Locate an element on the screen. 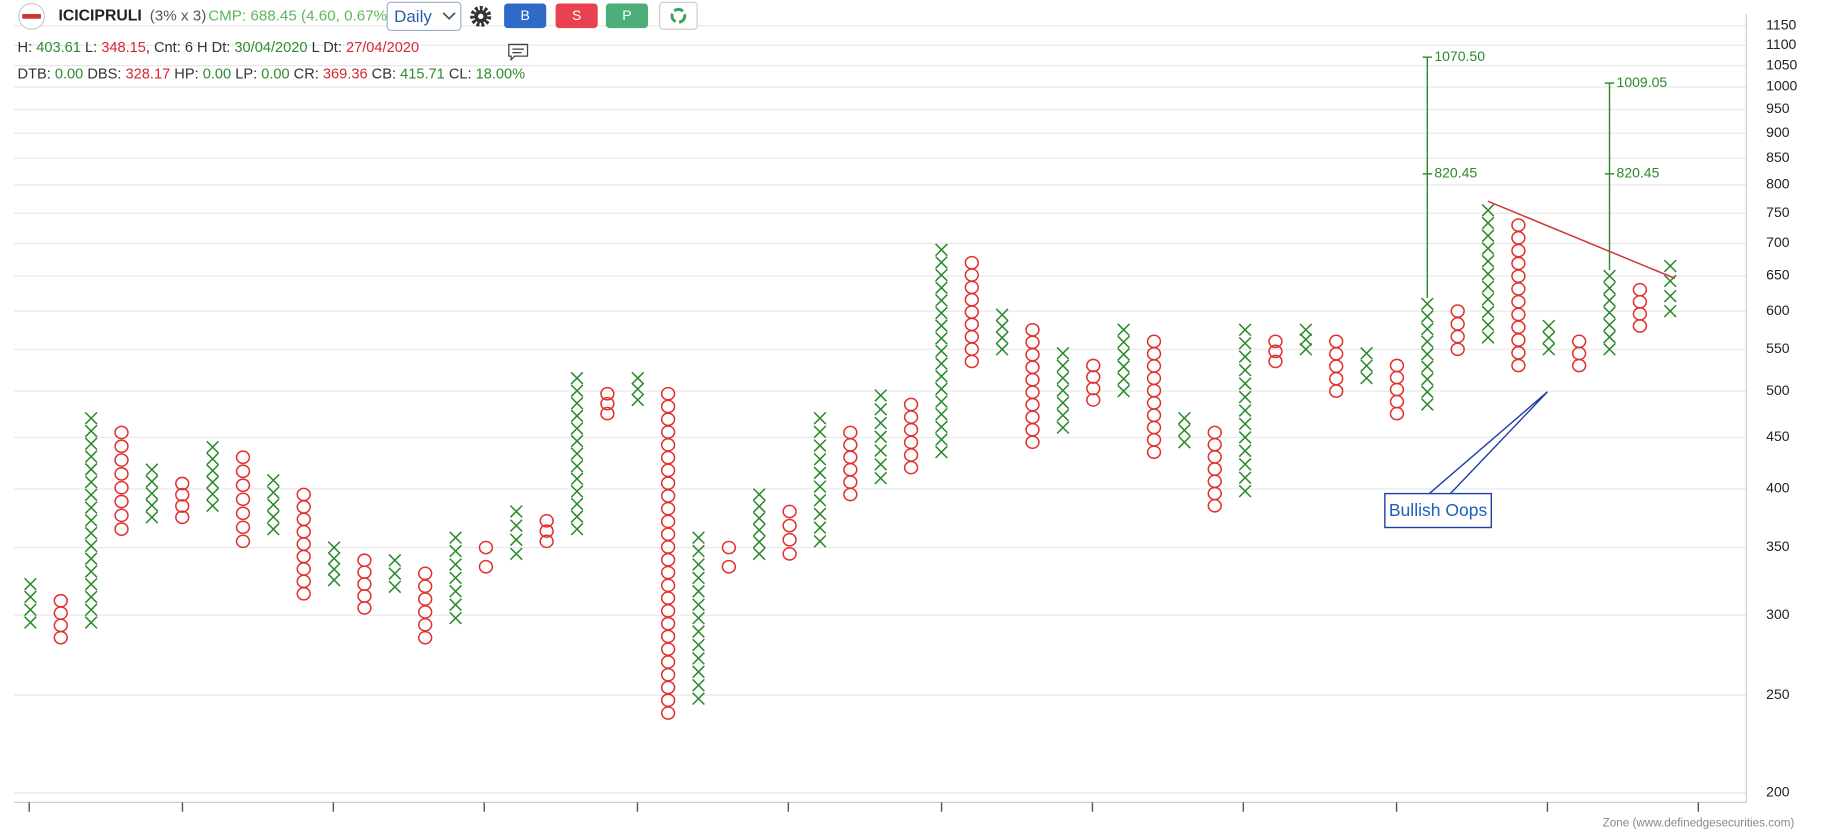 This screenshot has width=1834, height=837. color-button is located at coordinates (678, 15).